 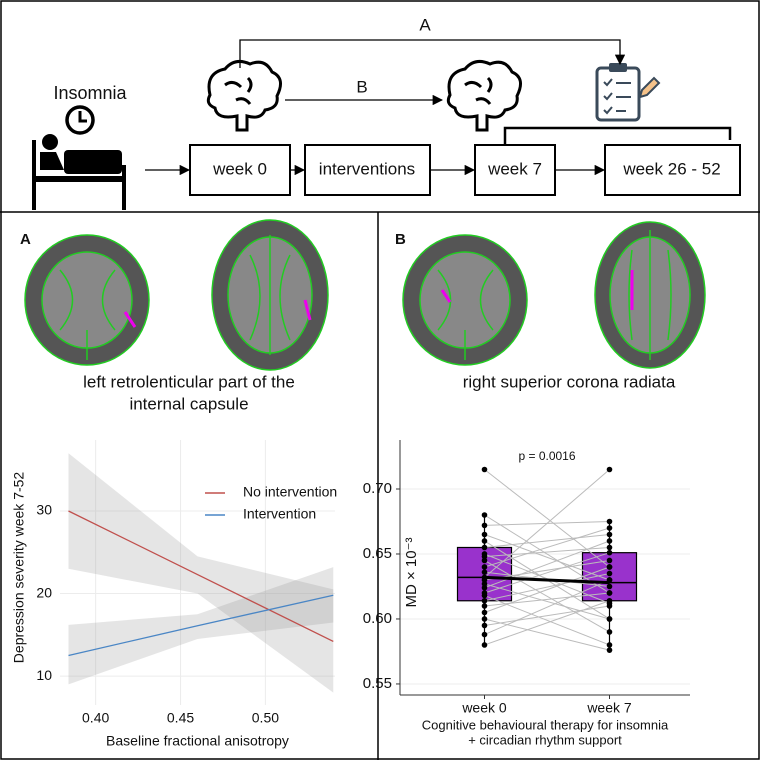 I want to click on y-axis-label: MD × 10⁻³, so click(x=411, y=572).